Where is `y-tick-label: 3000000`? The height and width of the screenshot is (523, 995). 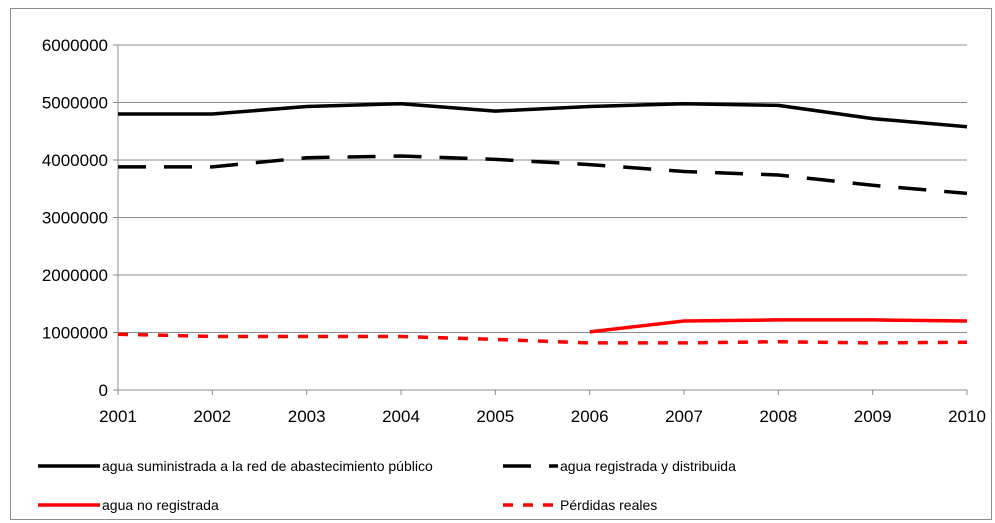
y-tick-label: 3000000 is located at coordinates (75, 218).